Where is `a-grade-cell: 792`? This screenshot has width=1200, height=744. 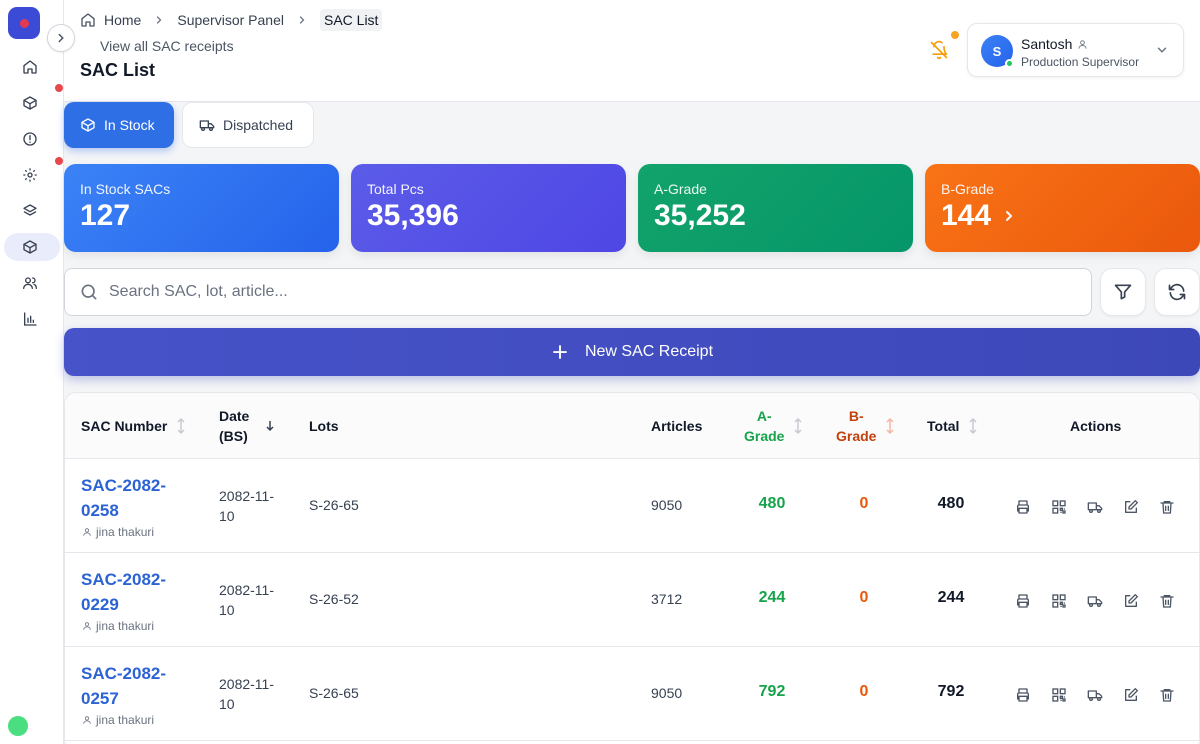 a-grade-cell: 792 is located at coordinates (772, 691).